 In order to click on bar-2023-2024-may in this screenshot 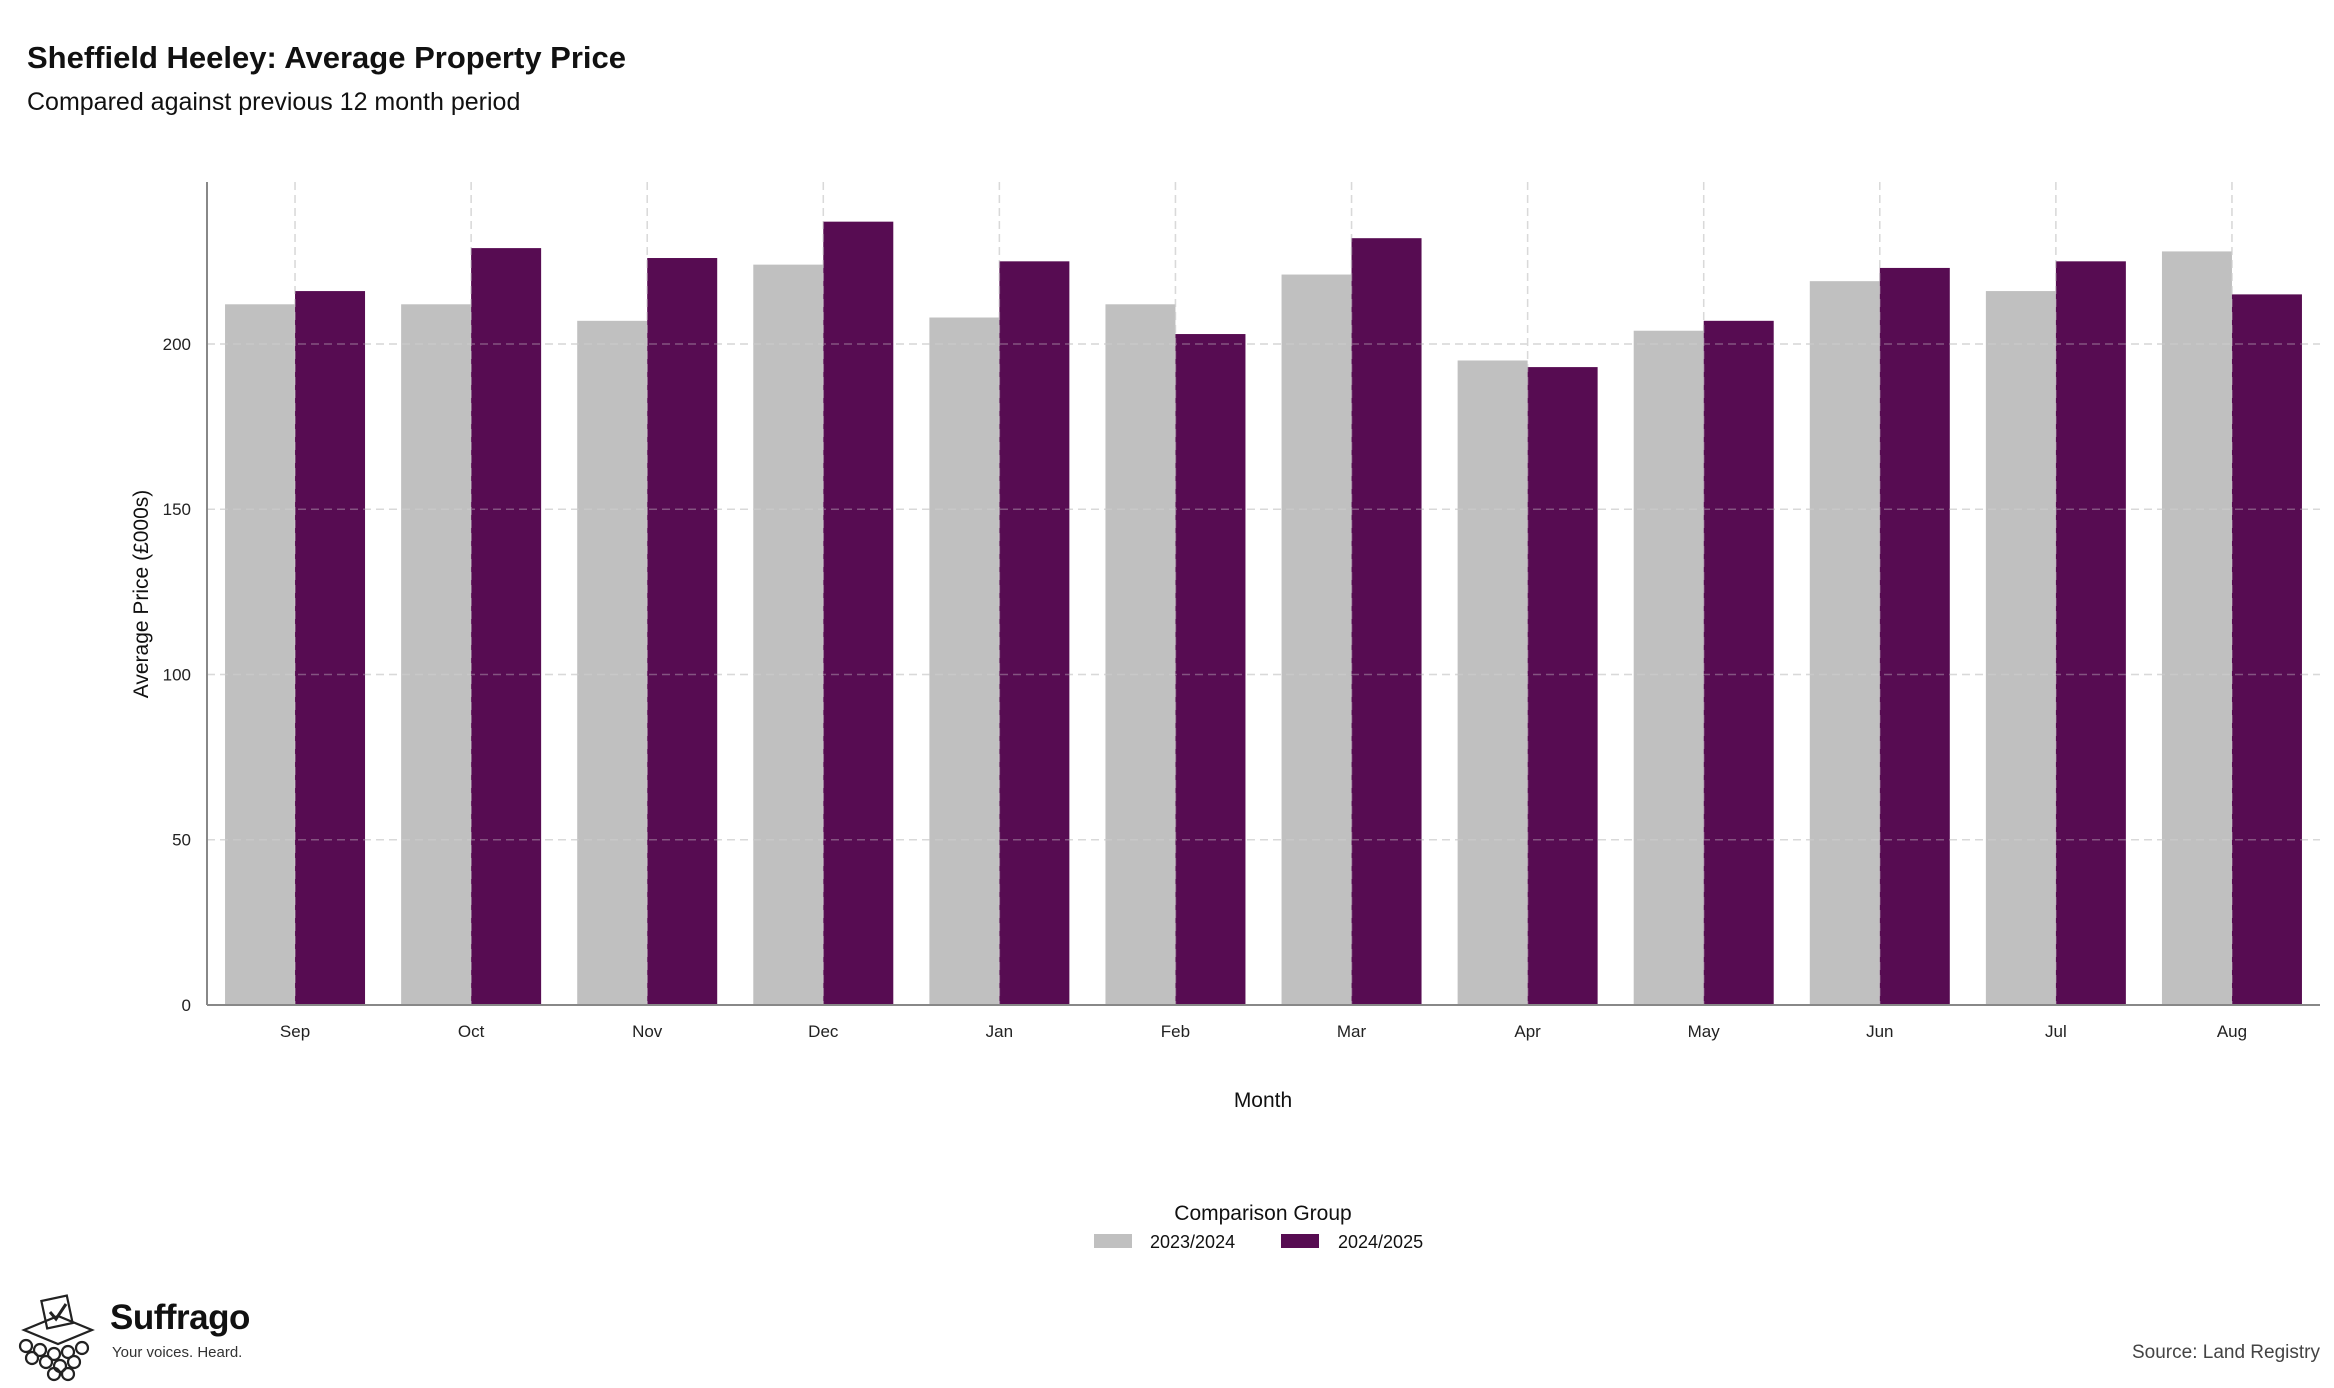, I will do `click(1668, 667)`.